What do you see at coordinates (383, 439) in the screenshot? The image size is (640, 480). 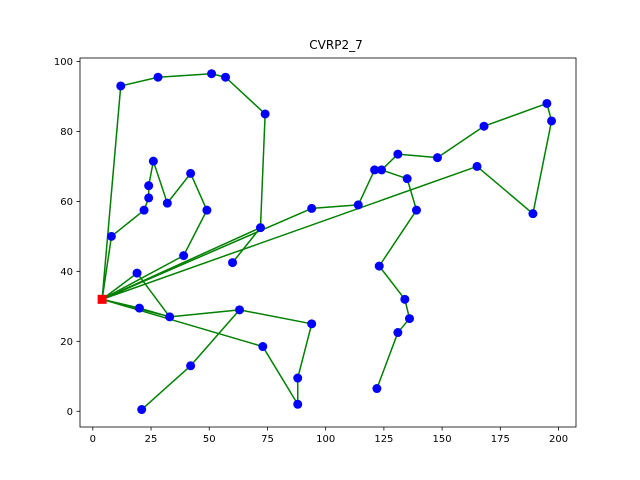 I see `x-tick-label-125: 125` at bounding box center [383, 439].